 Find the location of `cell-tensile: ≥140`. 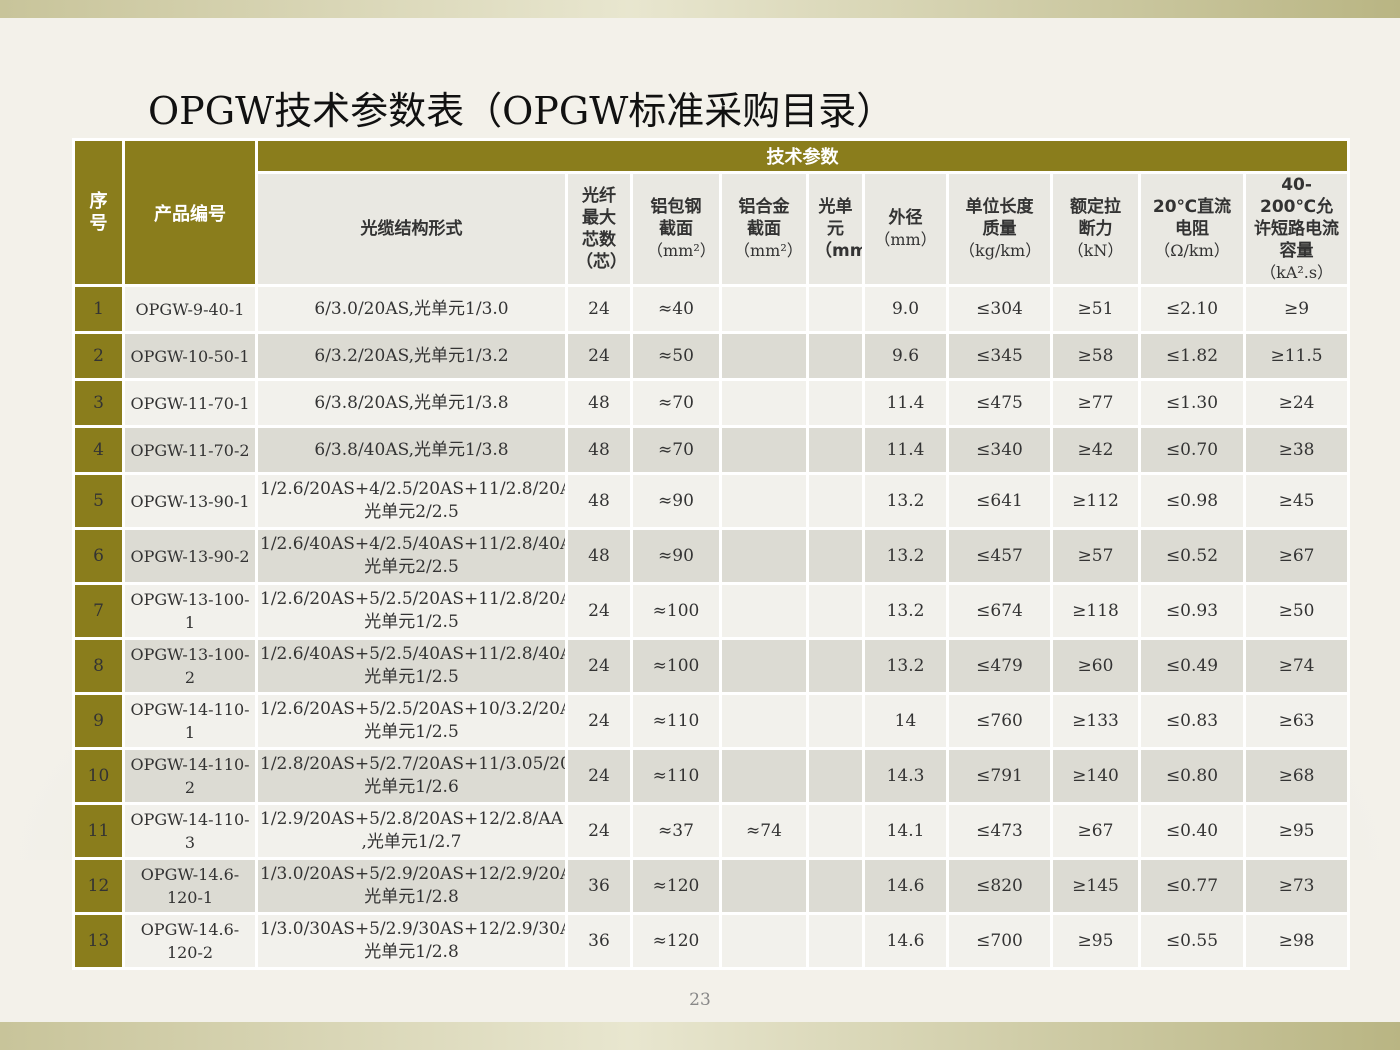

cell-tensile: ≥140 is located at coordinates (1095, 776).